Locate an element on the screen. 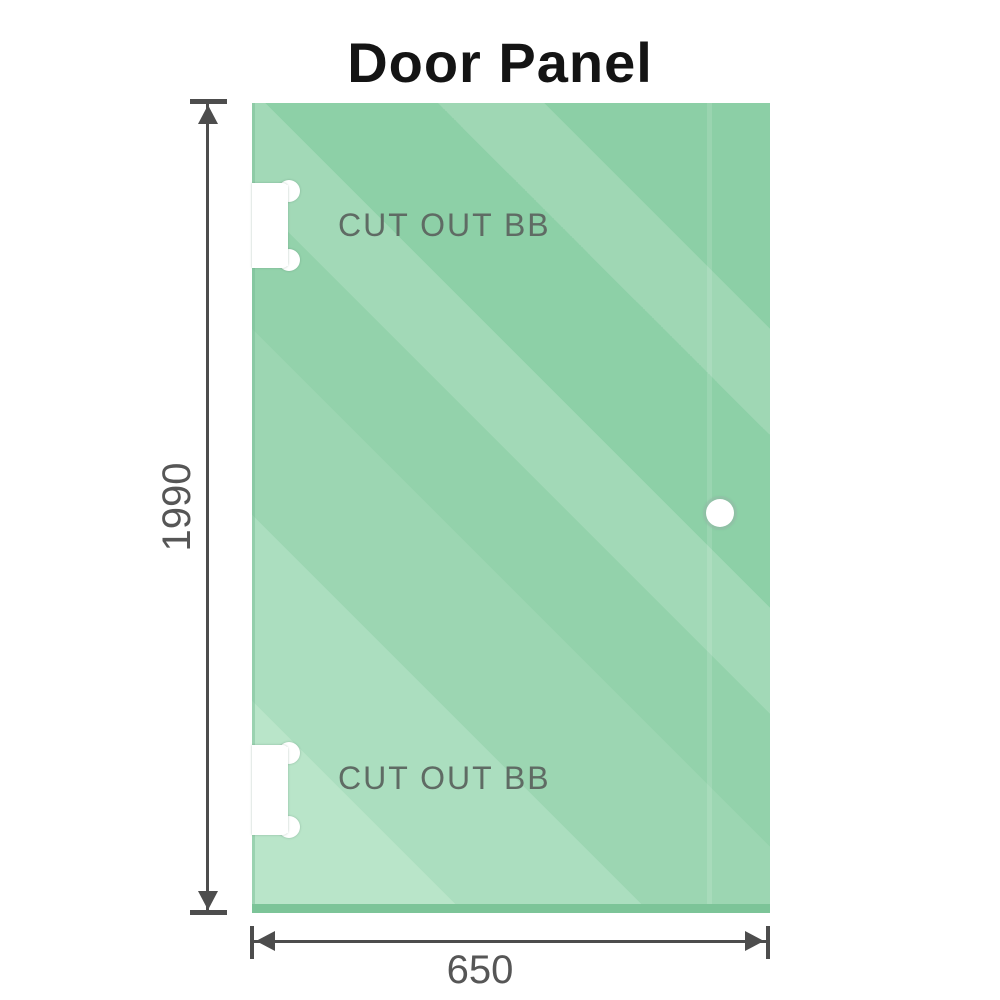  hinge-cutout-top is located at coordinates (276, 225).